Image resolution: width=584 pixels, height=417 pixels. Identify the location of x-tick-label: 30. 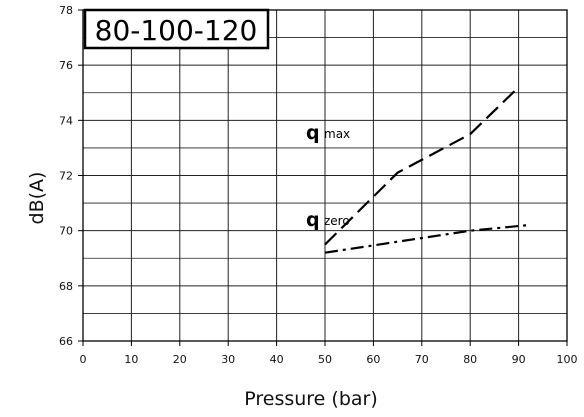
(228, 359).